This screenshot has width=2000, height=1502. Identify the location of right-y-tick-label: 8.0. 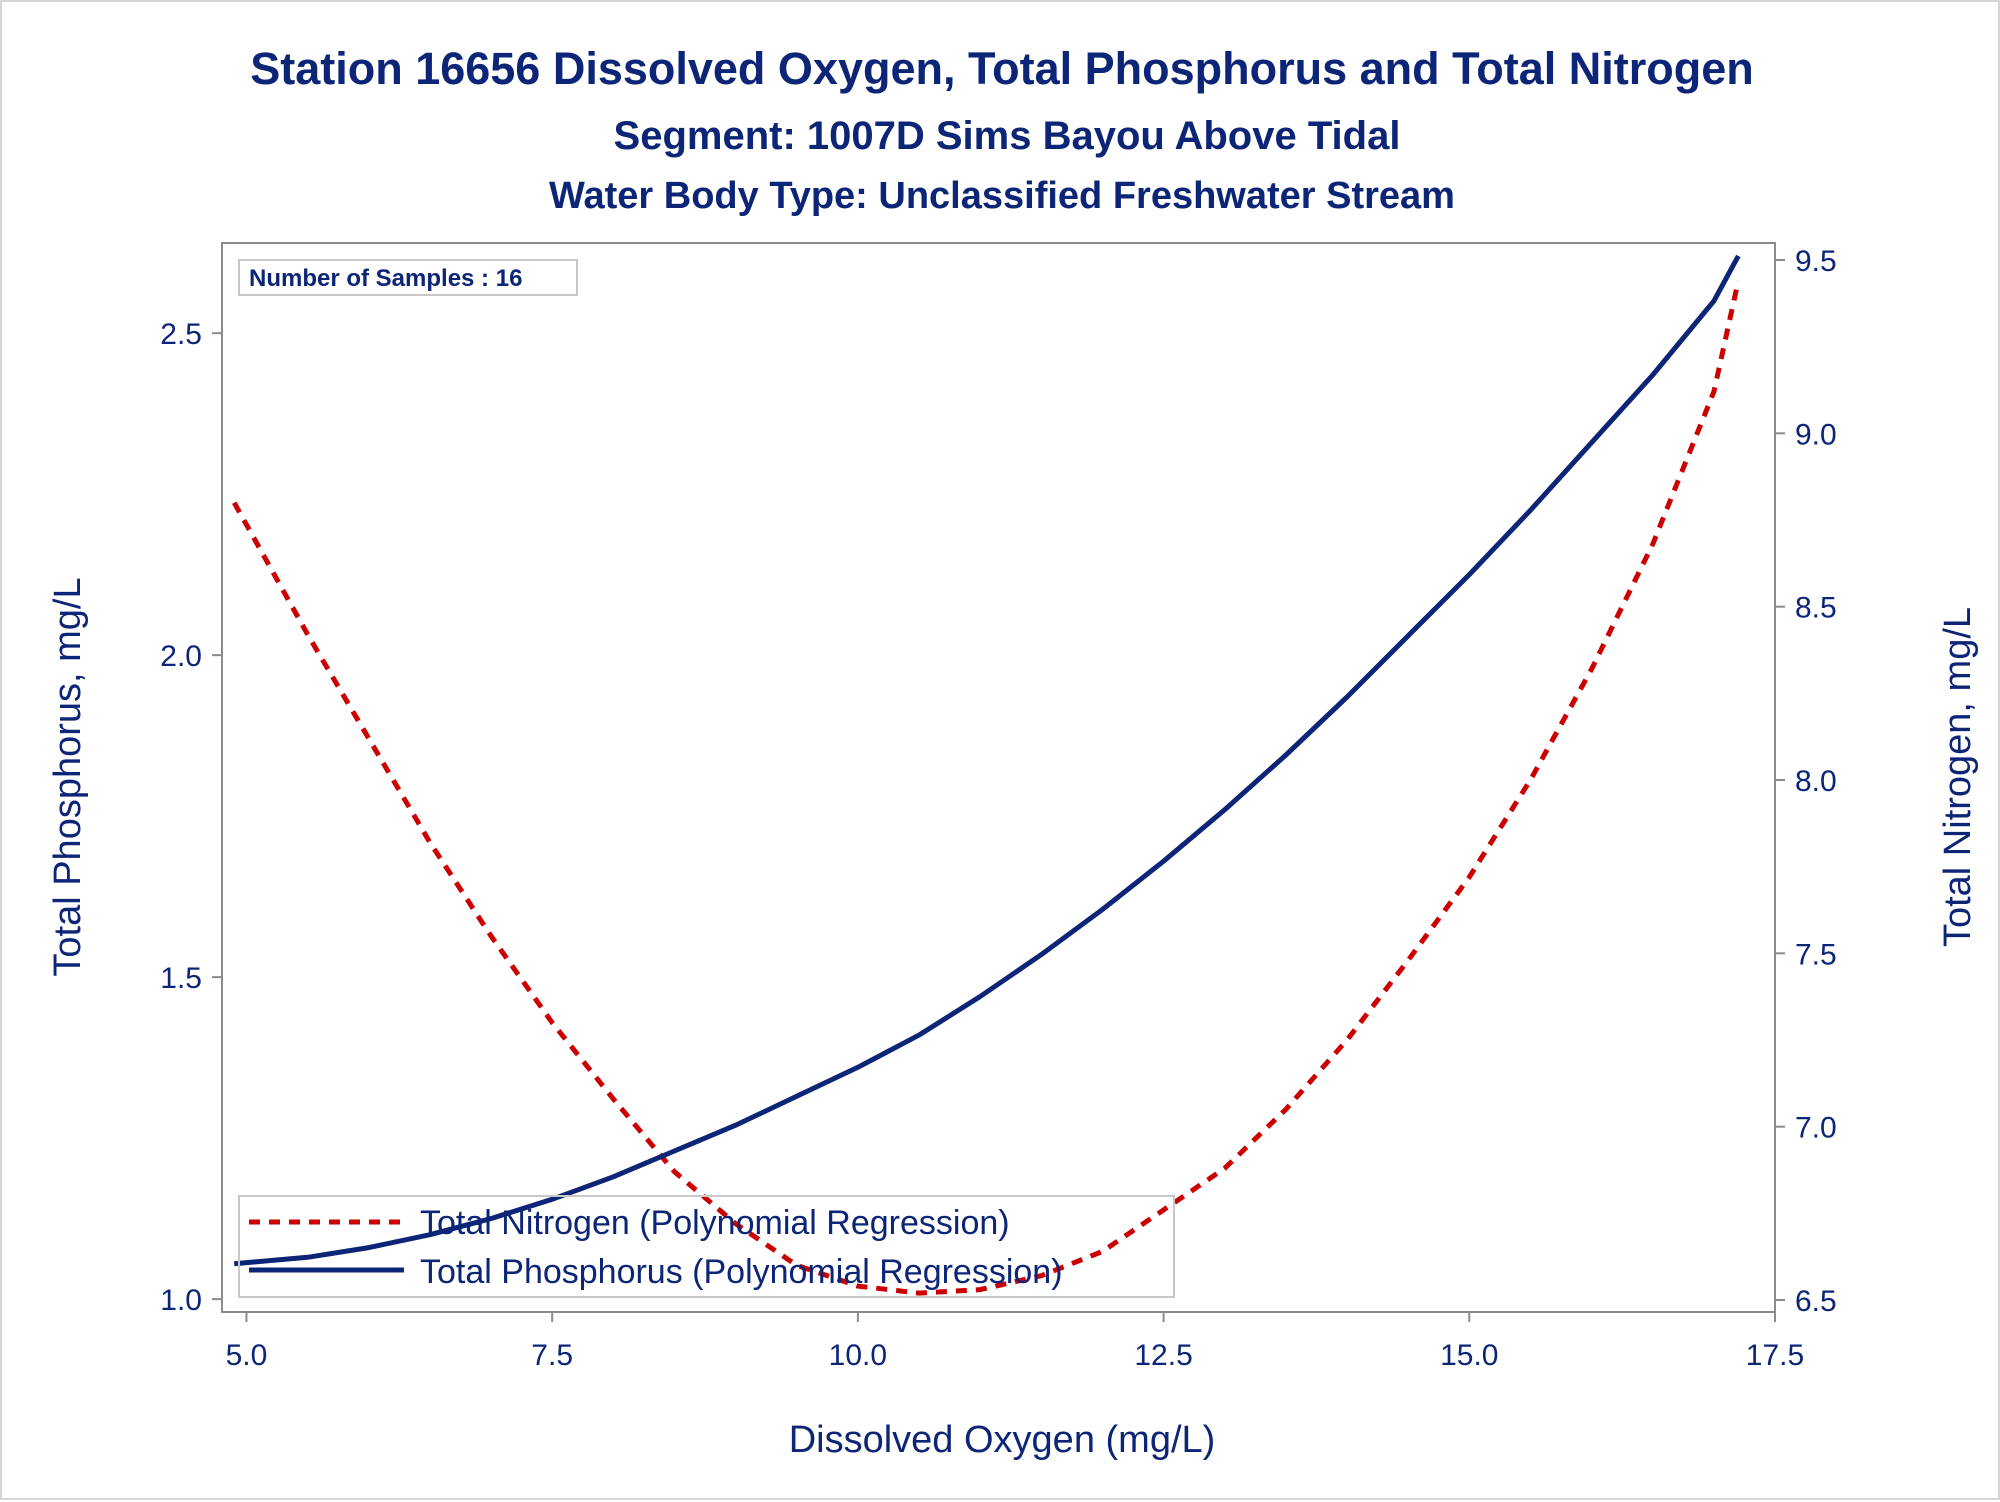
(1816, 781).